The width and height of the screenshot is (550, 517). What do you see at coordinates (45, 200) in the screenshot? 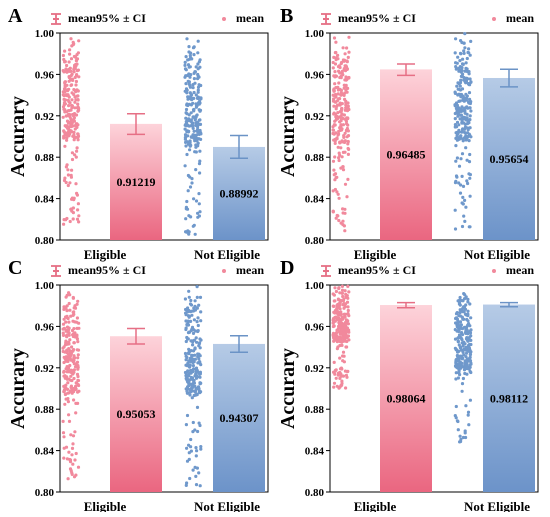
I see `y-tick-label: 0.84` at bounding box center [45, 200].